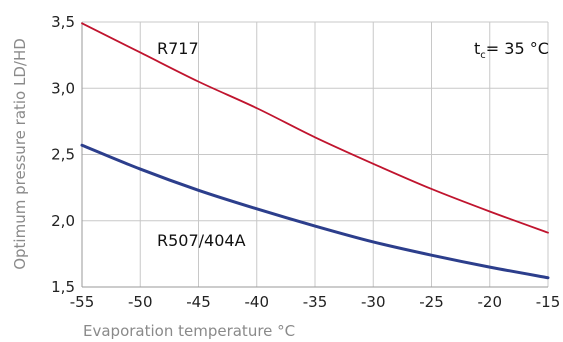  I want to click on y-tick-label: 2,0, so click(63, 221).